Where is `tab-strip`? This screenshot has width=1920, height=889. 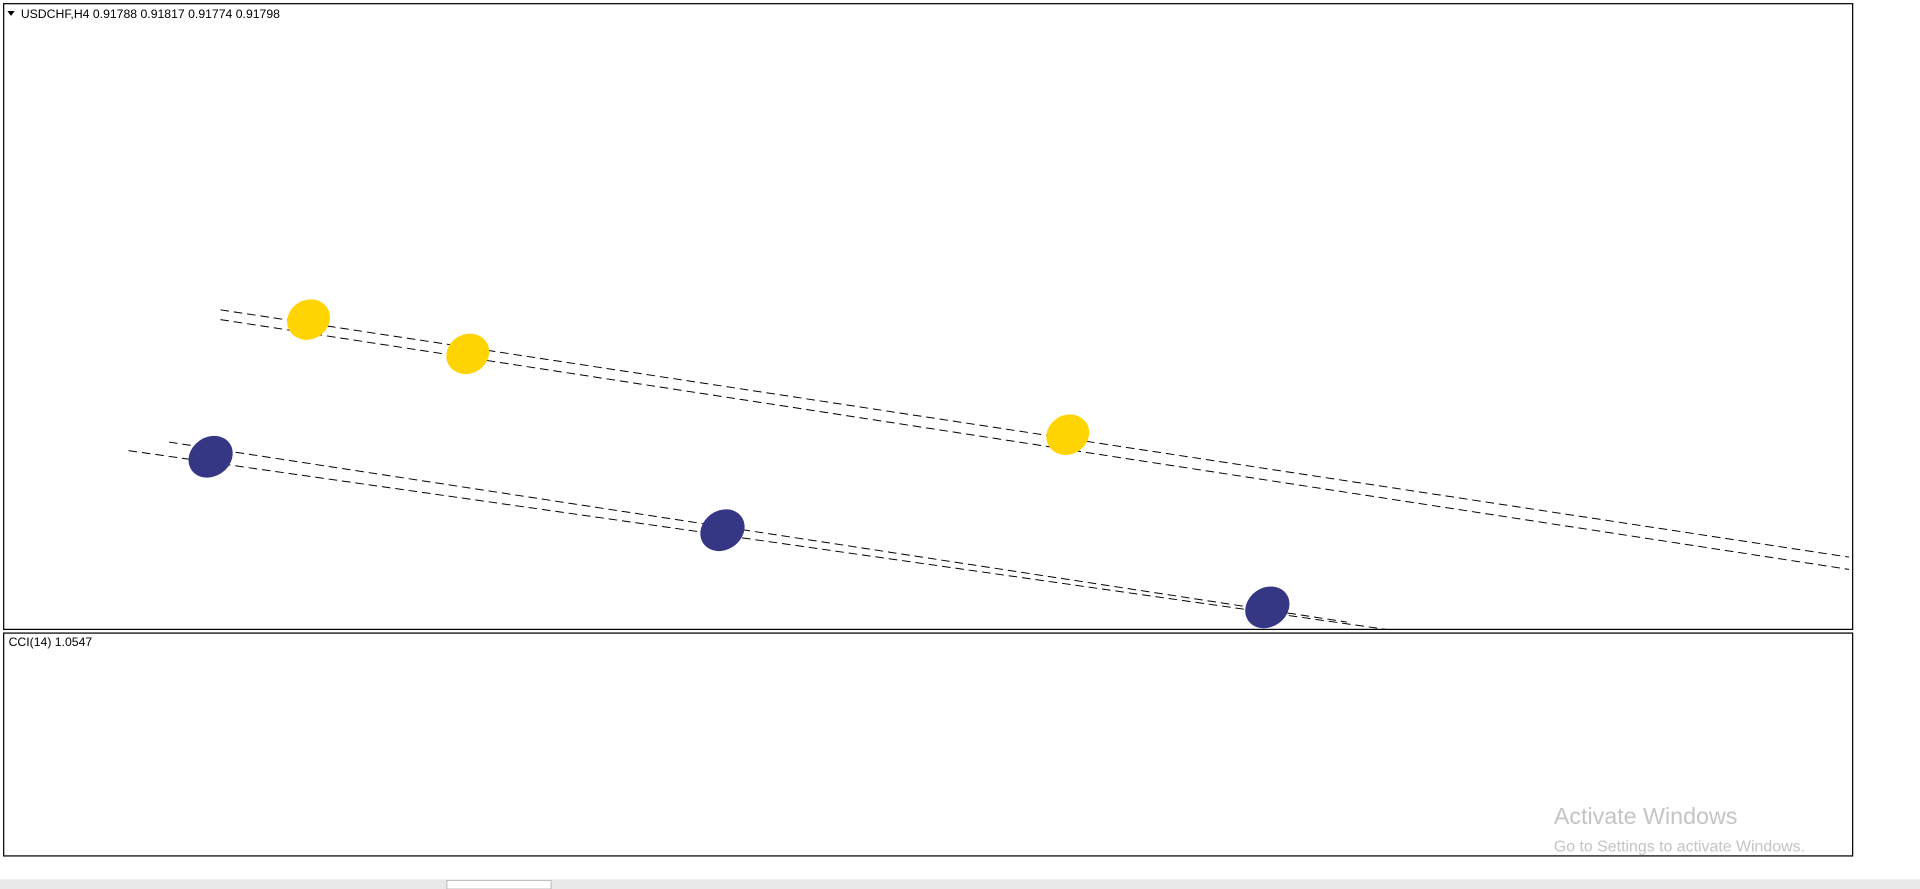 tab-strip is located at coordinates (960, 884).